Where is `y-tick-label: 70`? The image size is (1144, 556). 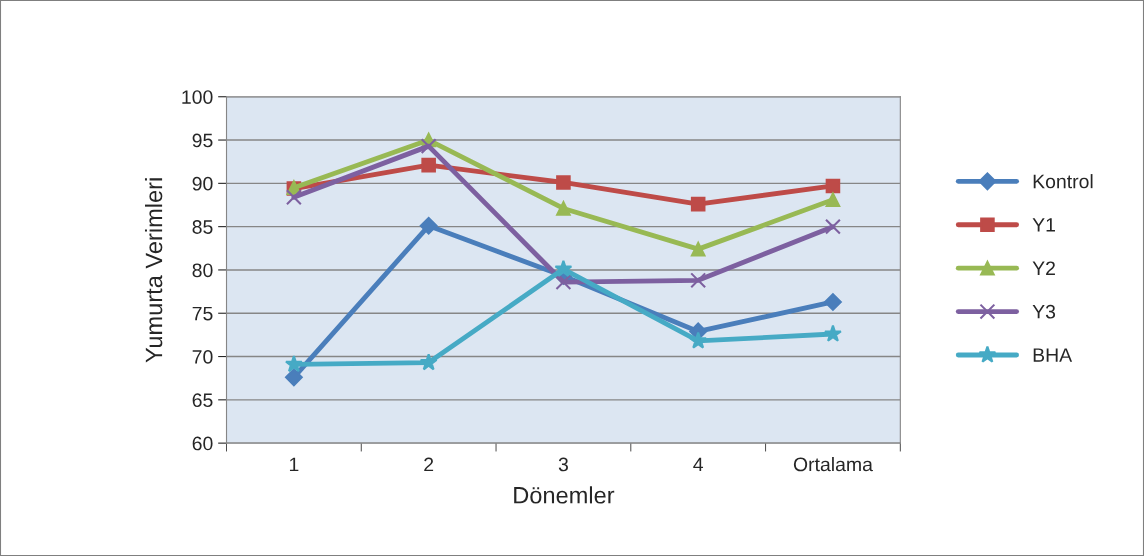 y-tick-label: 70 is located at coordinates (202, 357).